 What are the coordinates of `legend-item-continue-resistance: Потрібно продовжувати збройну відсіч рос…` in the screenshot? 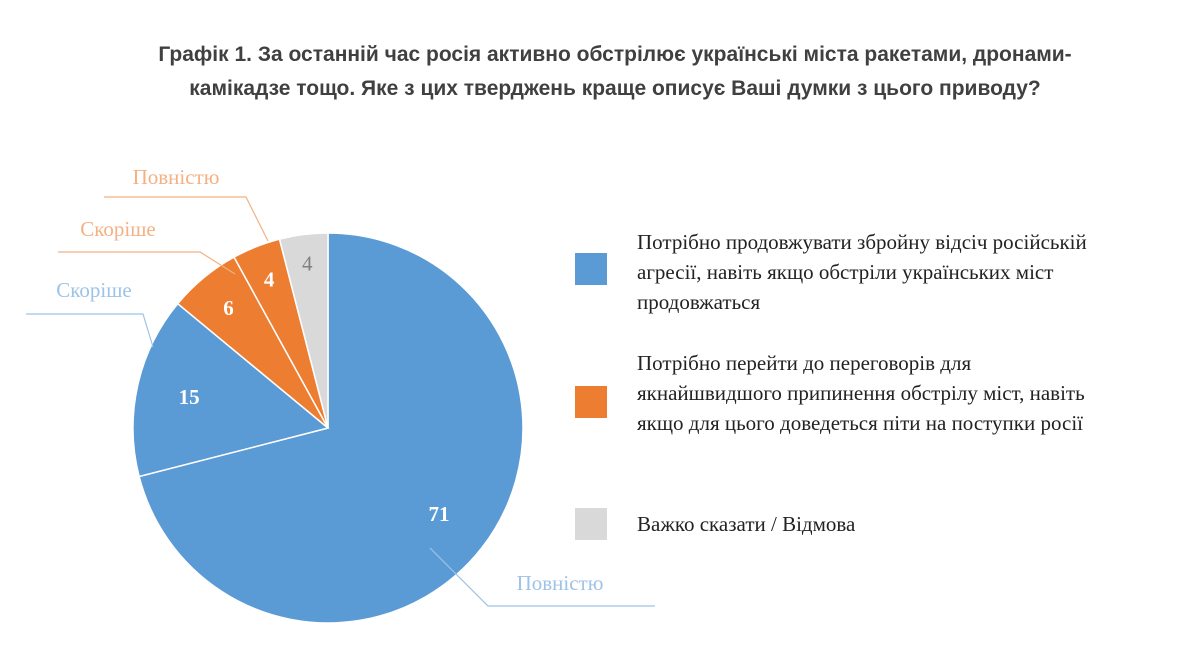 It's located at (841, 272).